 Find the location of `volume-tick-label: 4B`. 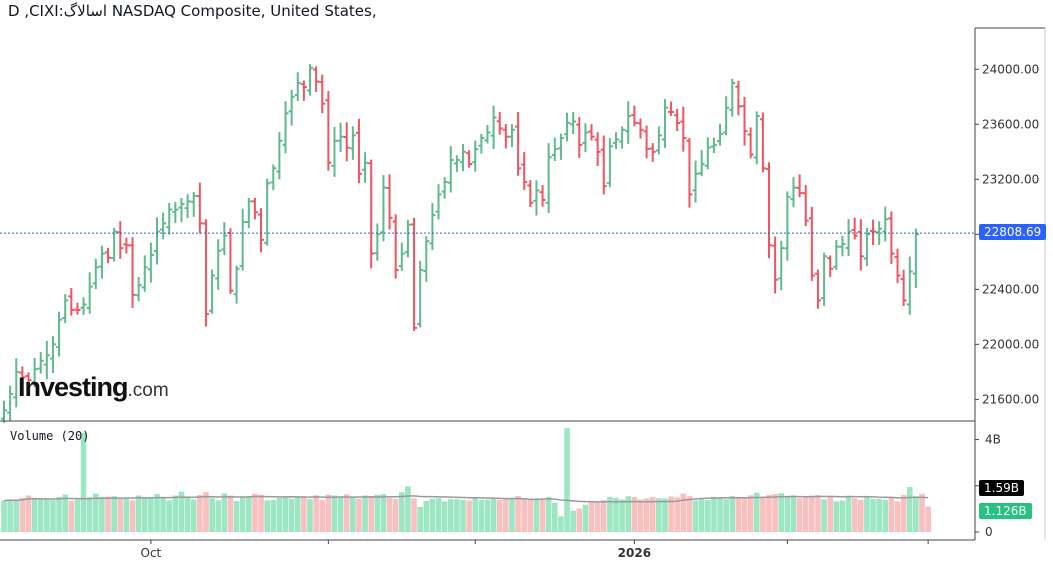

volume-tick-label: 4B is located at coordinates (993, 440).